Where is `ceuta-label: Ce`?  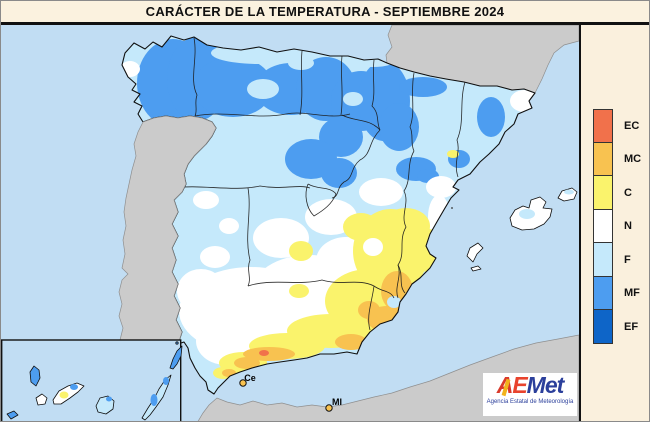
ceuta-label: Ce is located at coordinates (250, 378).